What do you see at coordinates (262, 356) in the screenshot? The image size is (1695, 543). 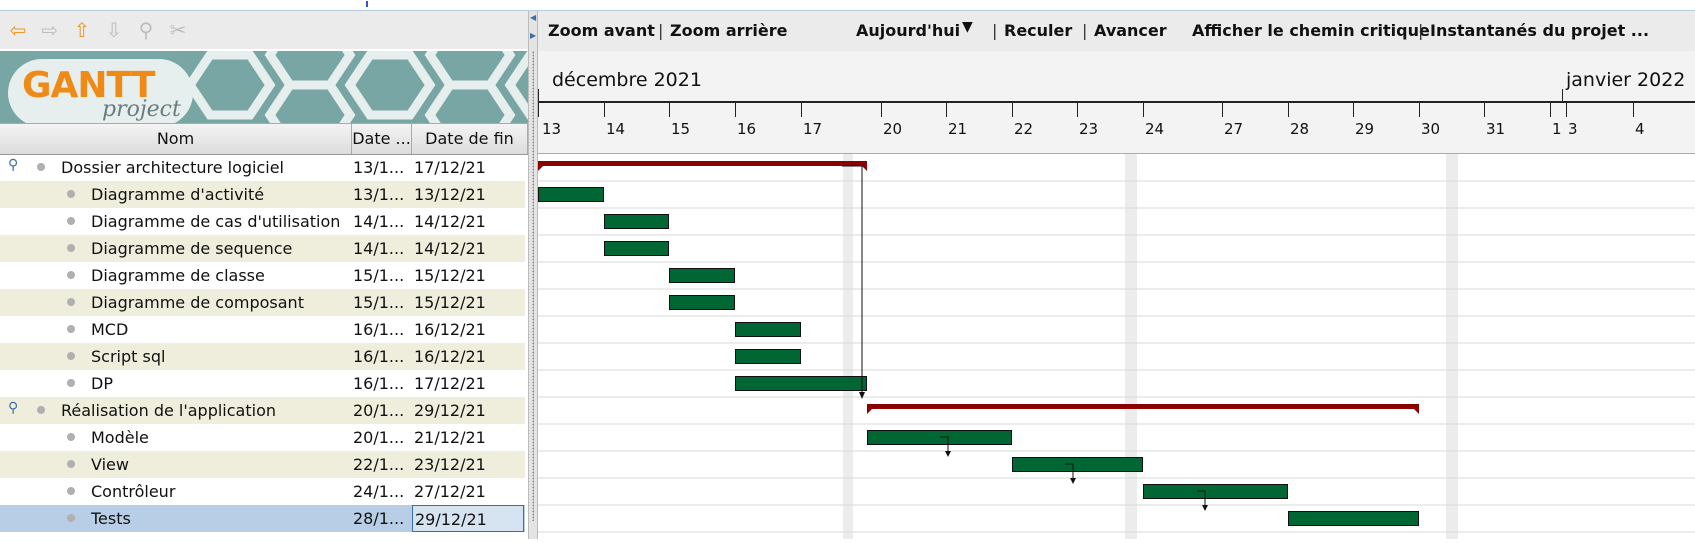 I see `table-row: Script sql 16/1... 16/12/21` at bounding box center [262, 356].